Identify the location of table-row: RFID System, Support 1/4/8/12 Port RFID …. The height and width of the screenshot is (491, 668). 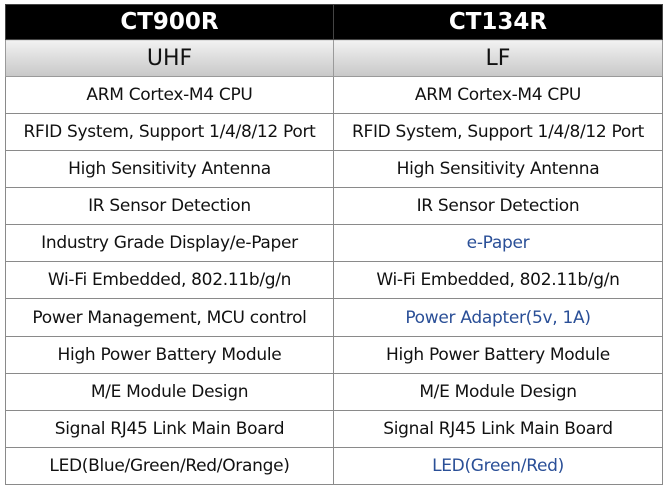
(334, 132).